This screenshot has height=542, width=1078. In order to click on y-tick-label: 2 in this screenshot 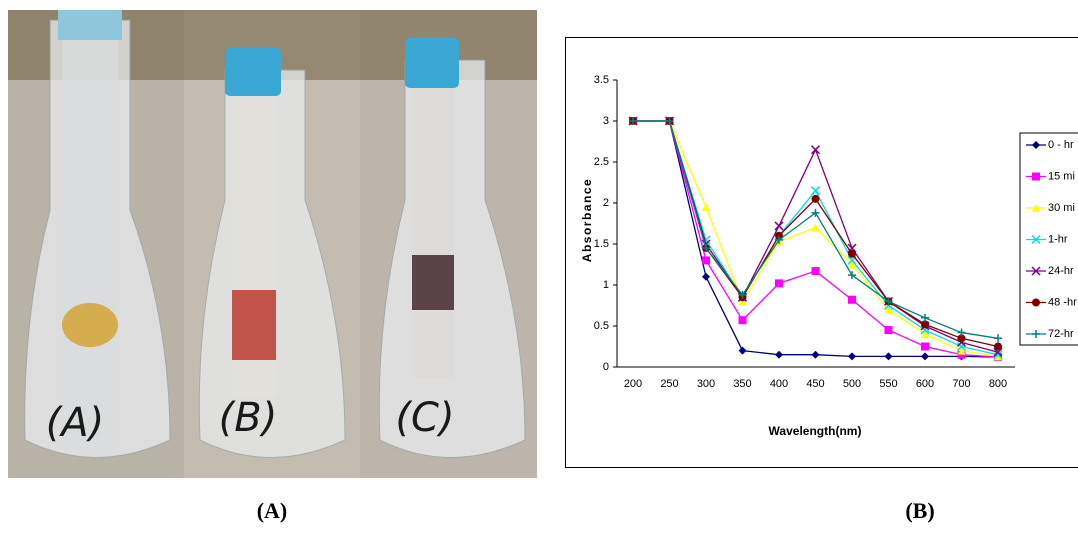, I will do `click(606, 203)`.